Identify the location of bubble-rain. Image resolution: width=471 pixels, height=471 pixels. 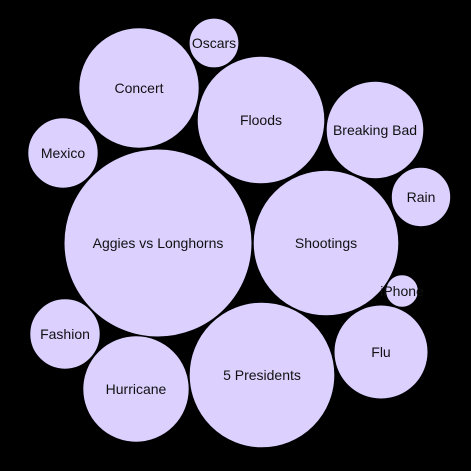
(421, 197).